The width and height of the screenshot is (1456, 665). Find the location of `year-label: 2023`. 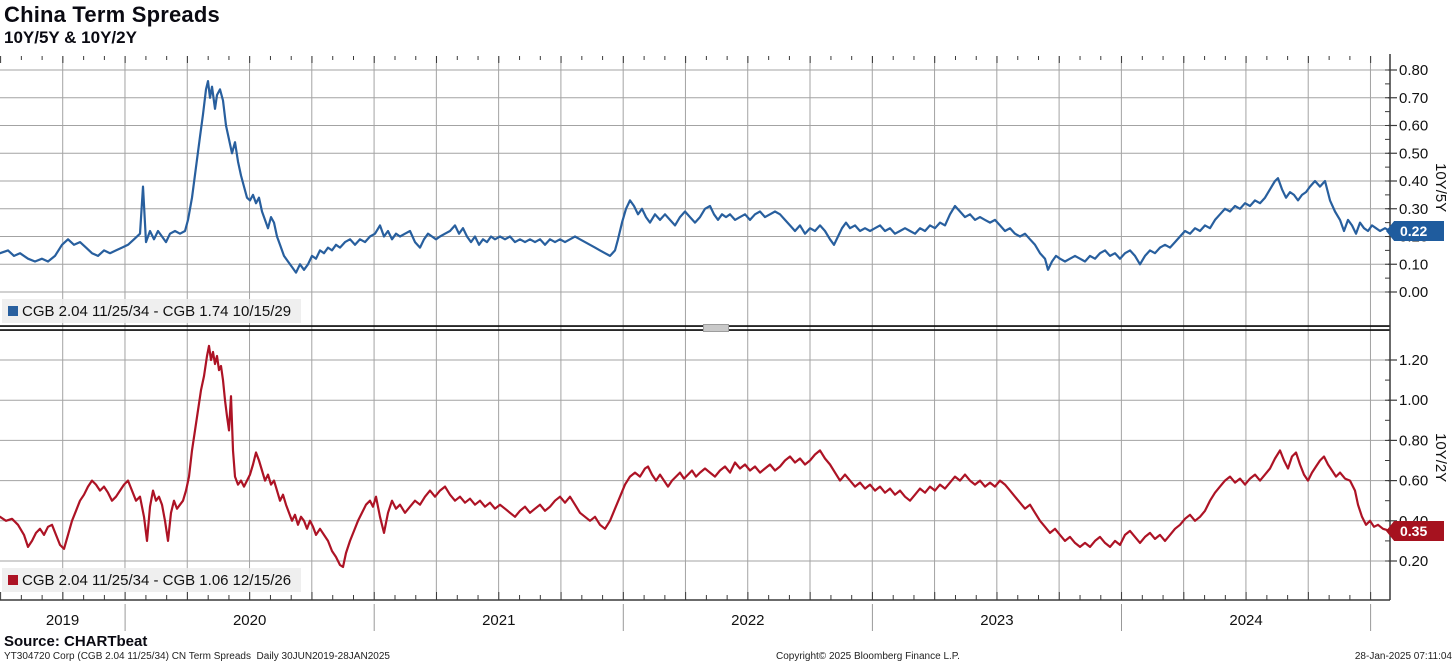

year-label: 2023 is located at coordinates (996, 620).